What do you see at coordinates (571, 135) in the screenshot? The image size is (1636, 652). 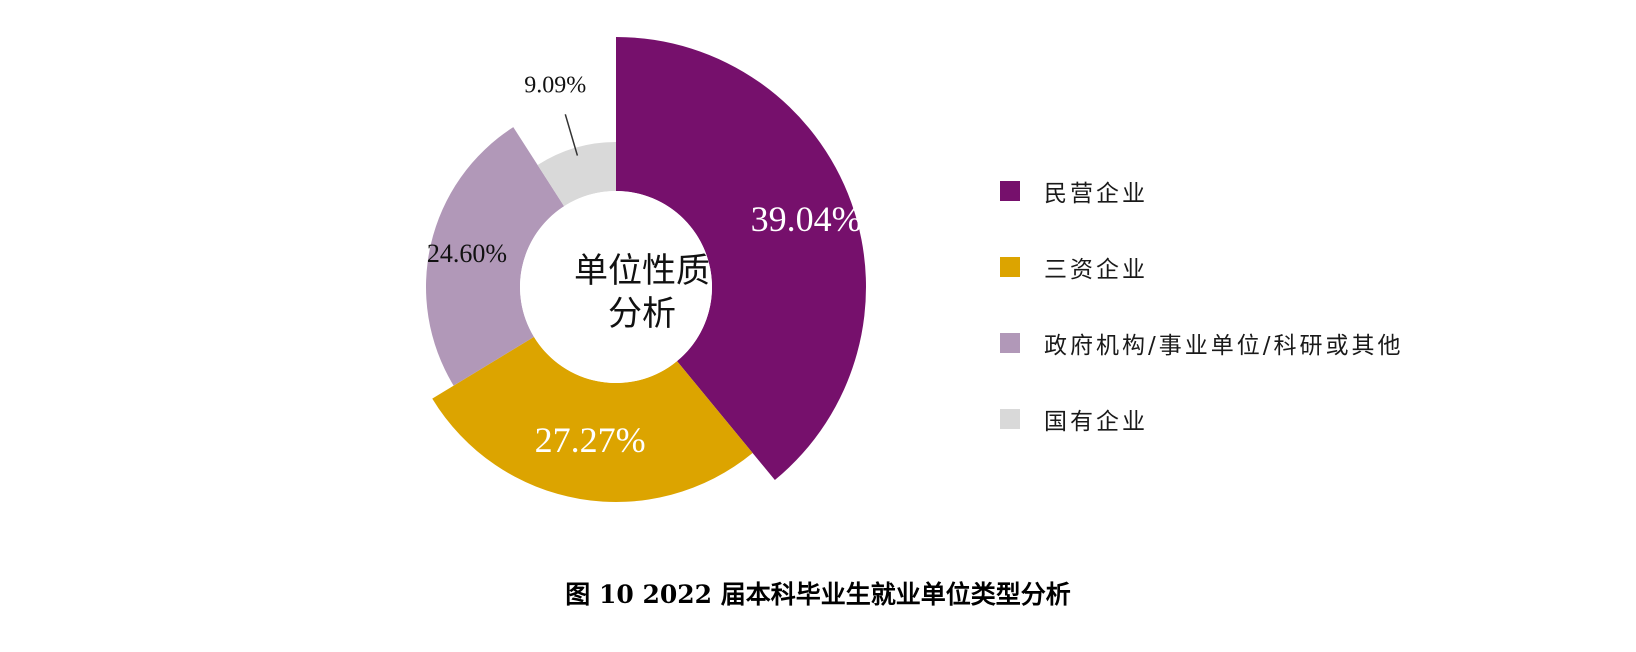 I see `leader-line` at bounding box center [571, 135].